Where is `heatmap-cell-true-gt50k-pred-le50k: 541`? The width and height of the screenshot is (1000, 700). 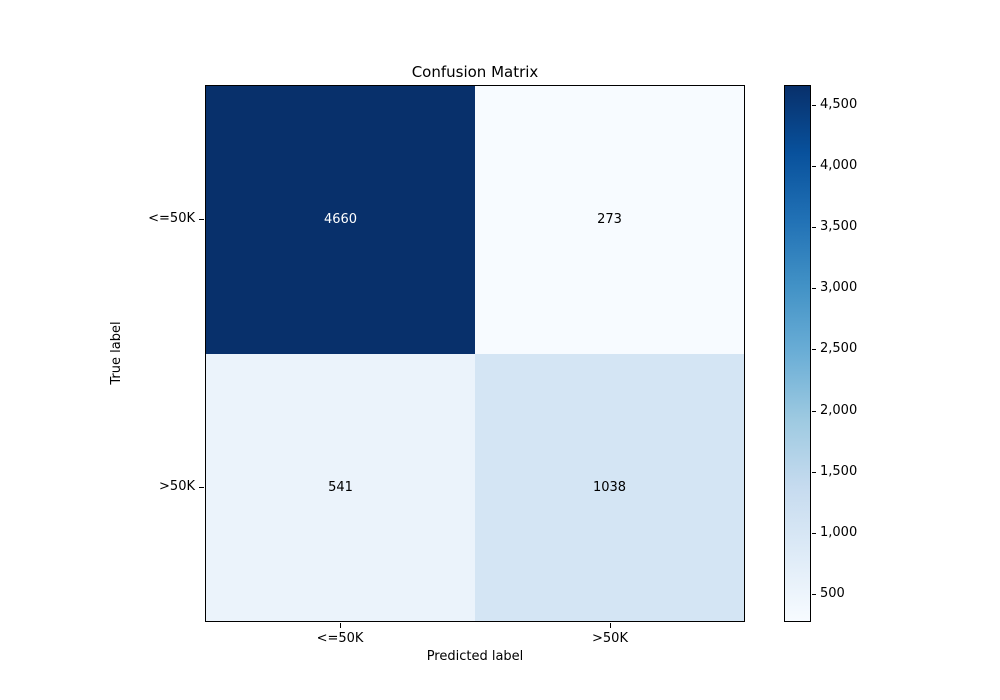 heatmap-cell-true-gt50k-pred-le50k: 541 is located at coordinates (340, 487).